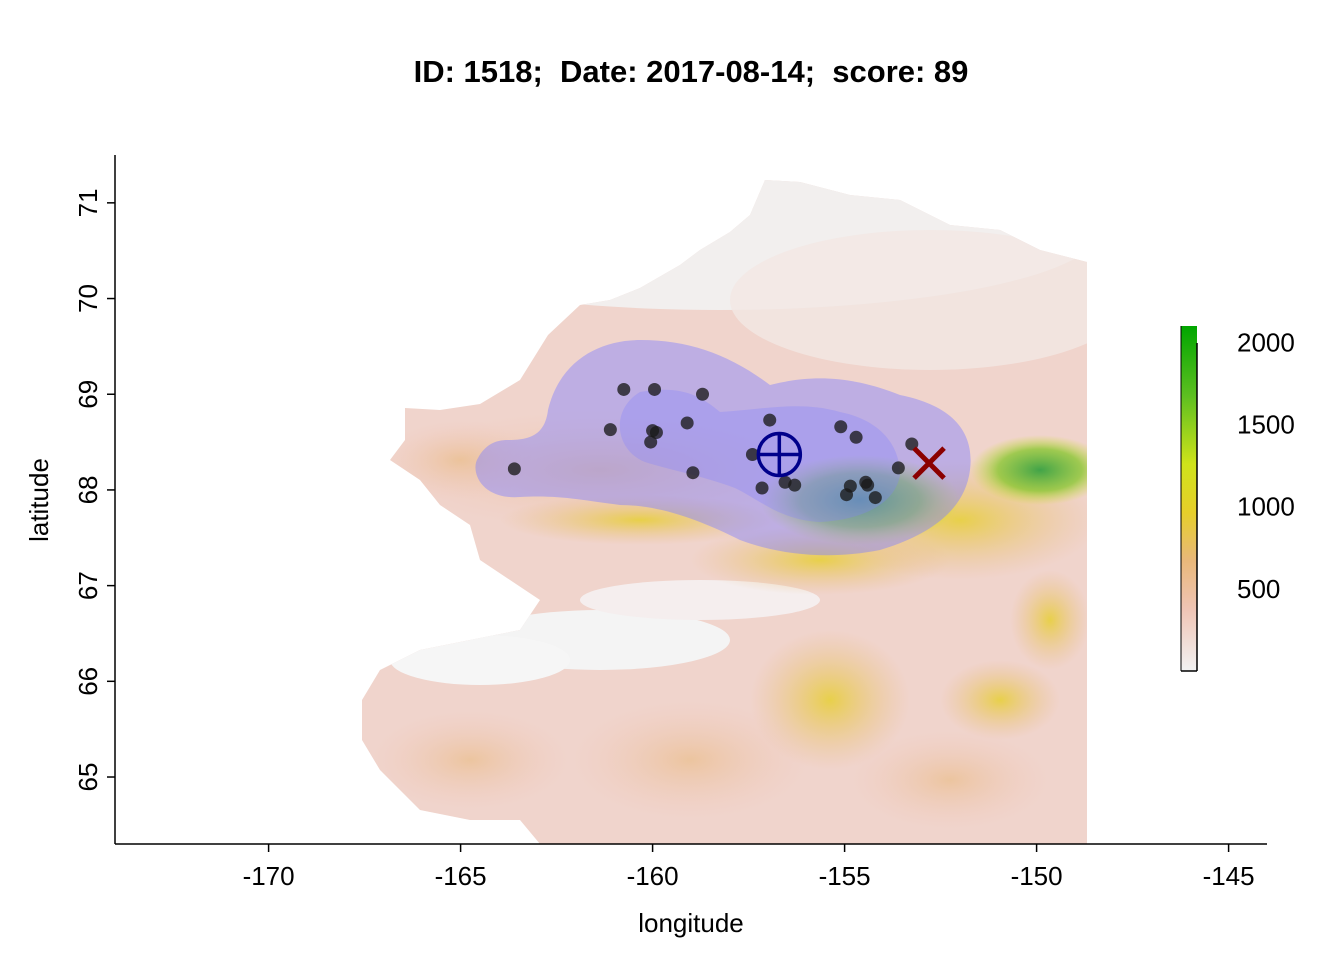  I want to click on y-tick-label: 65, so click(88, 777).